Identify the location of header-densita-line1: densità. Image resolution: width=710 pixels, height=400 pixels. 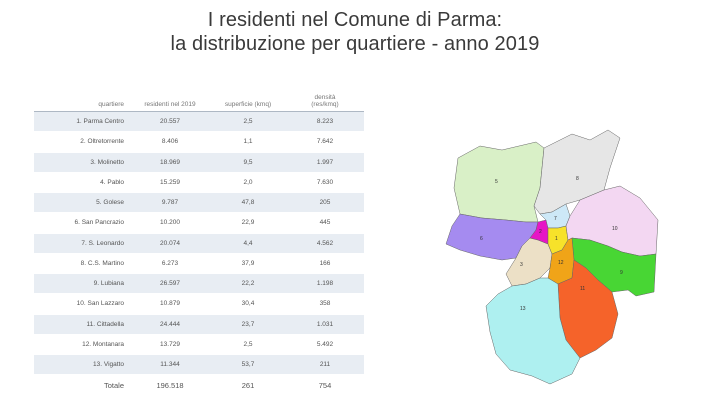
(325, 97).